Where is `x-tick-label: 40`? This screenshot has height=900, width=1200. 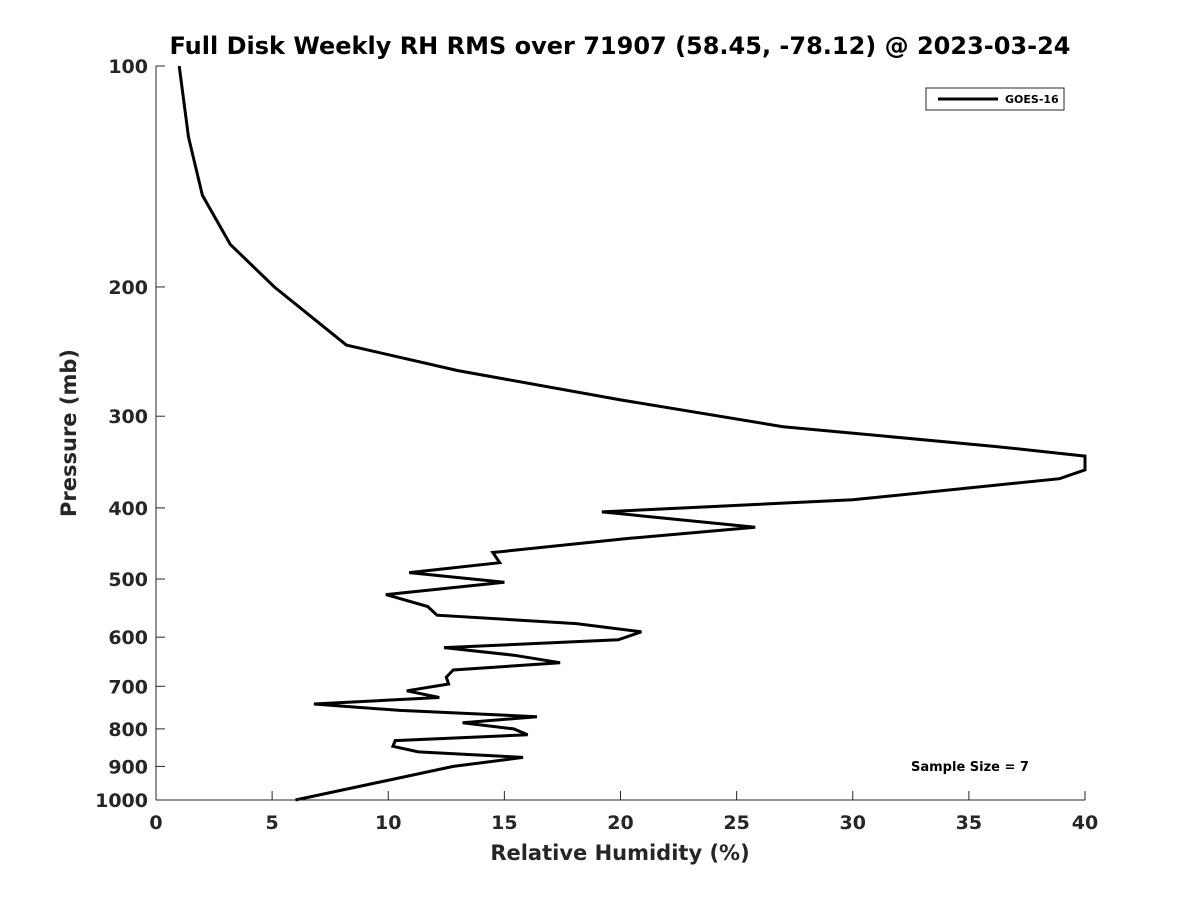 x-tick-label: 40 is located at coordinates (1085, 823).